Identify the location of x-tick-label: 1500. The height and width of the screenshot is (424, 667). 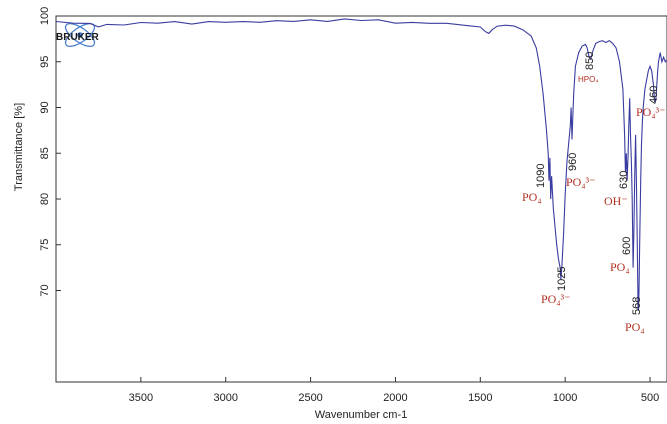
(480, 398).